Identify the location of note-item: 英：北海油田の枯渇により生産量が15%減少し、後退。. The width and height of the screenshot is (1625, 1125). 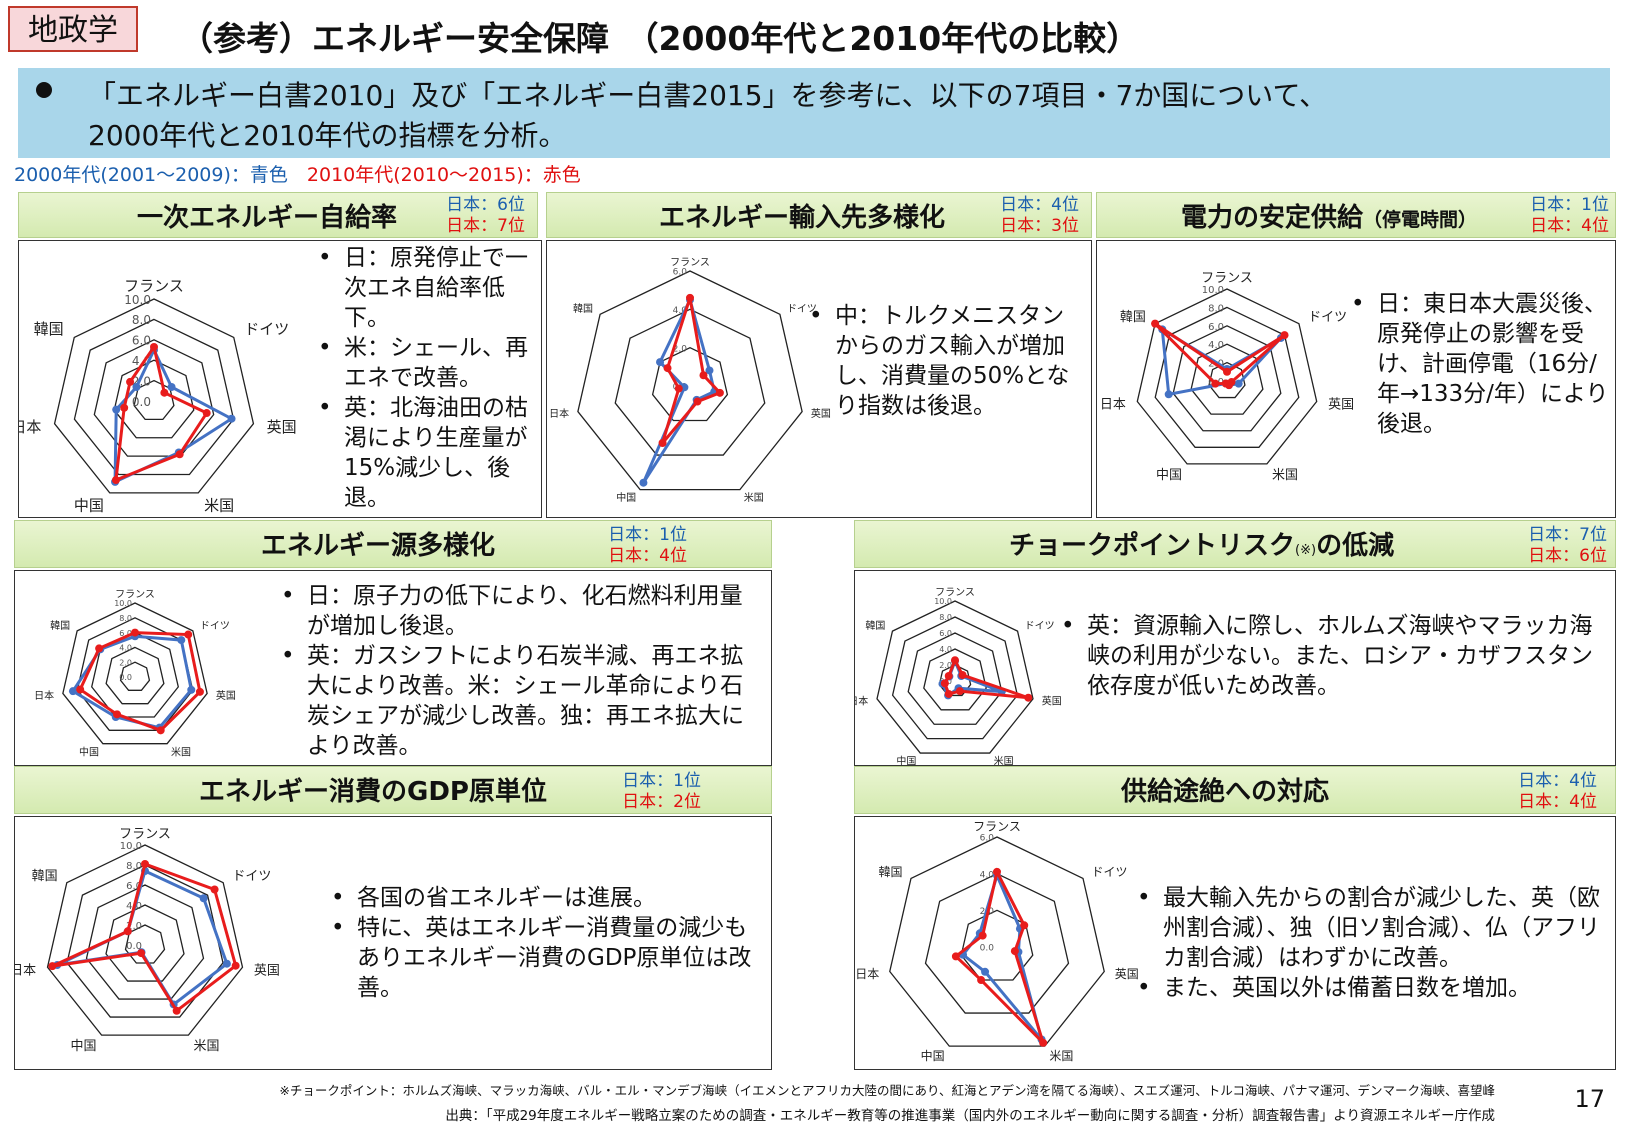
(427, 453).